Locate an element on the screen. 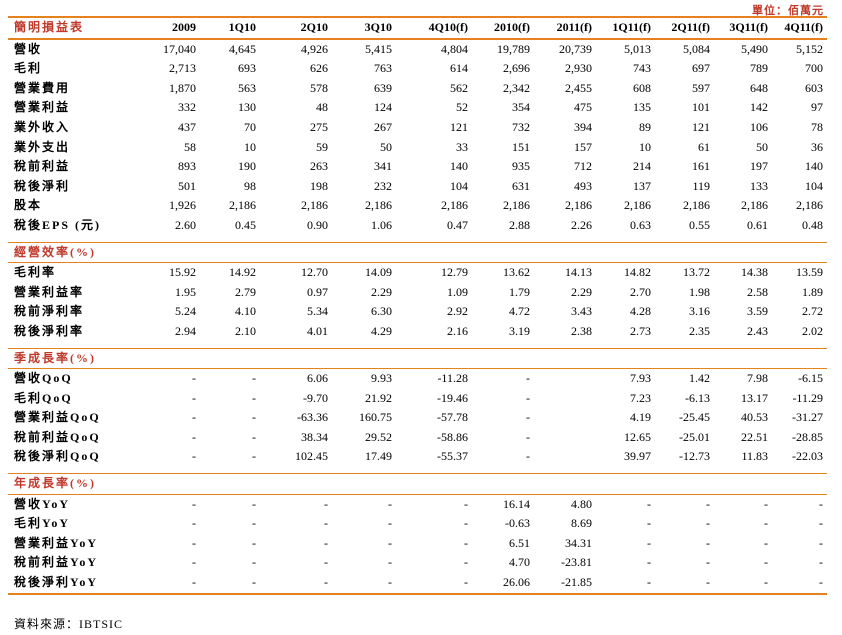 The height and width of the screenshot is (635, 842). value-cell: 26.06 is located at coordinates (503, 584).